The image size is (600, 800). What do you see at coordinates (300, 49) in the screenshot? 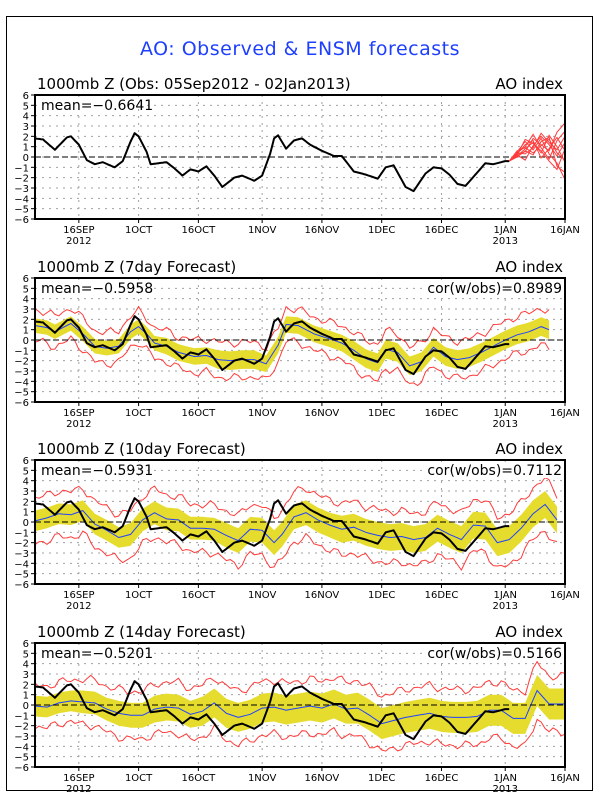
I see `figure-title: AO: Observed & ENSM forecasts` at bounding box center [300, 49].